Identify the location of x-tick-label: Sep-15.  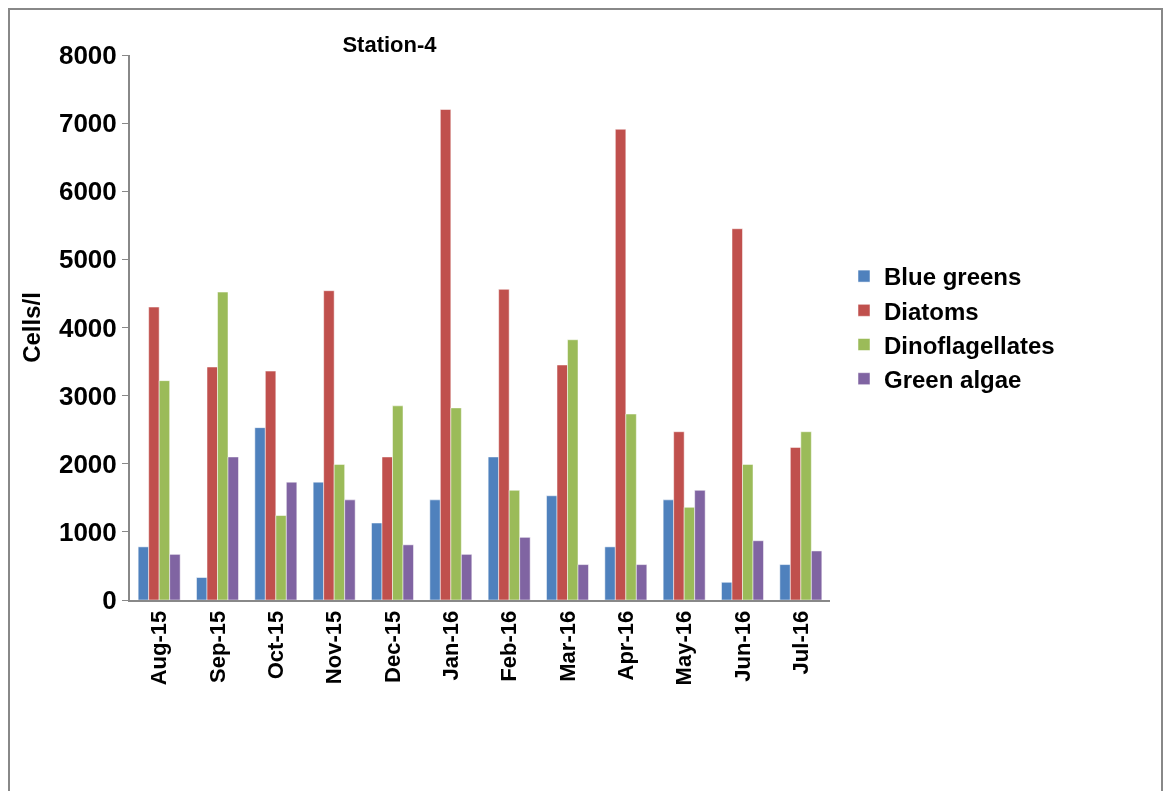
(217, 646).